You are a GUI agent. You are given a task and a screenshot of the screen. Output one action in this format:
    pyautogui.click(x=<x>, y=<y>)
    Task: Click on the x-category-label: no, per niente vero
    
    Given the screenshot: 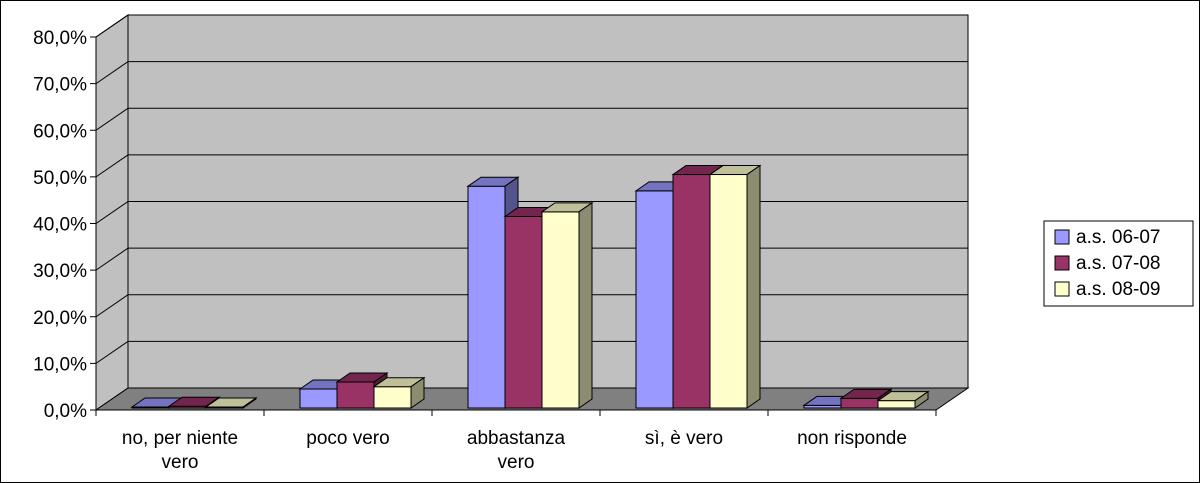 What is the action you would take?
    pyautogui.click(x=180, y=450)
    